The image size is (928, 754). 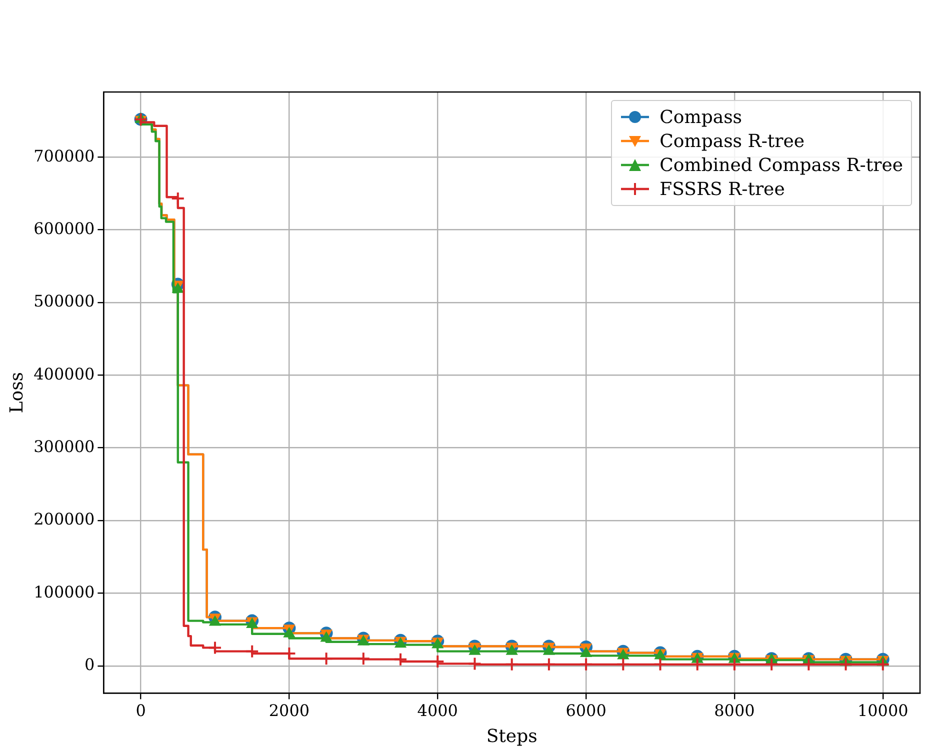 What do you see at coordinates (701, 117) in the screenshot?
I see `legend-label: Compass` at bounding box center [701, 117].